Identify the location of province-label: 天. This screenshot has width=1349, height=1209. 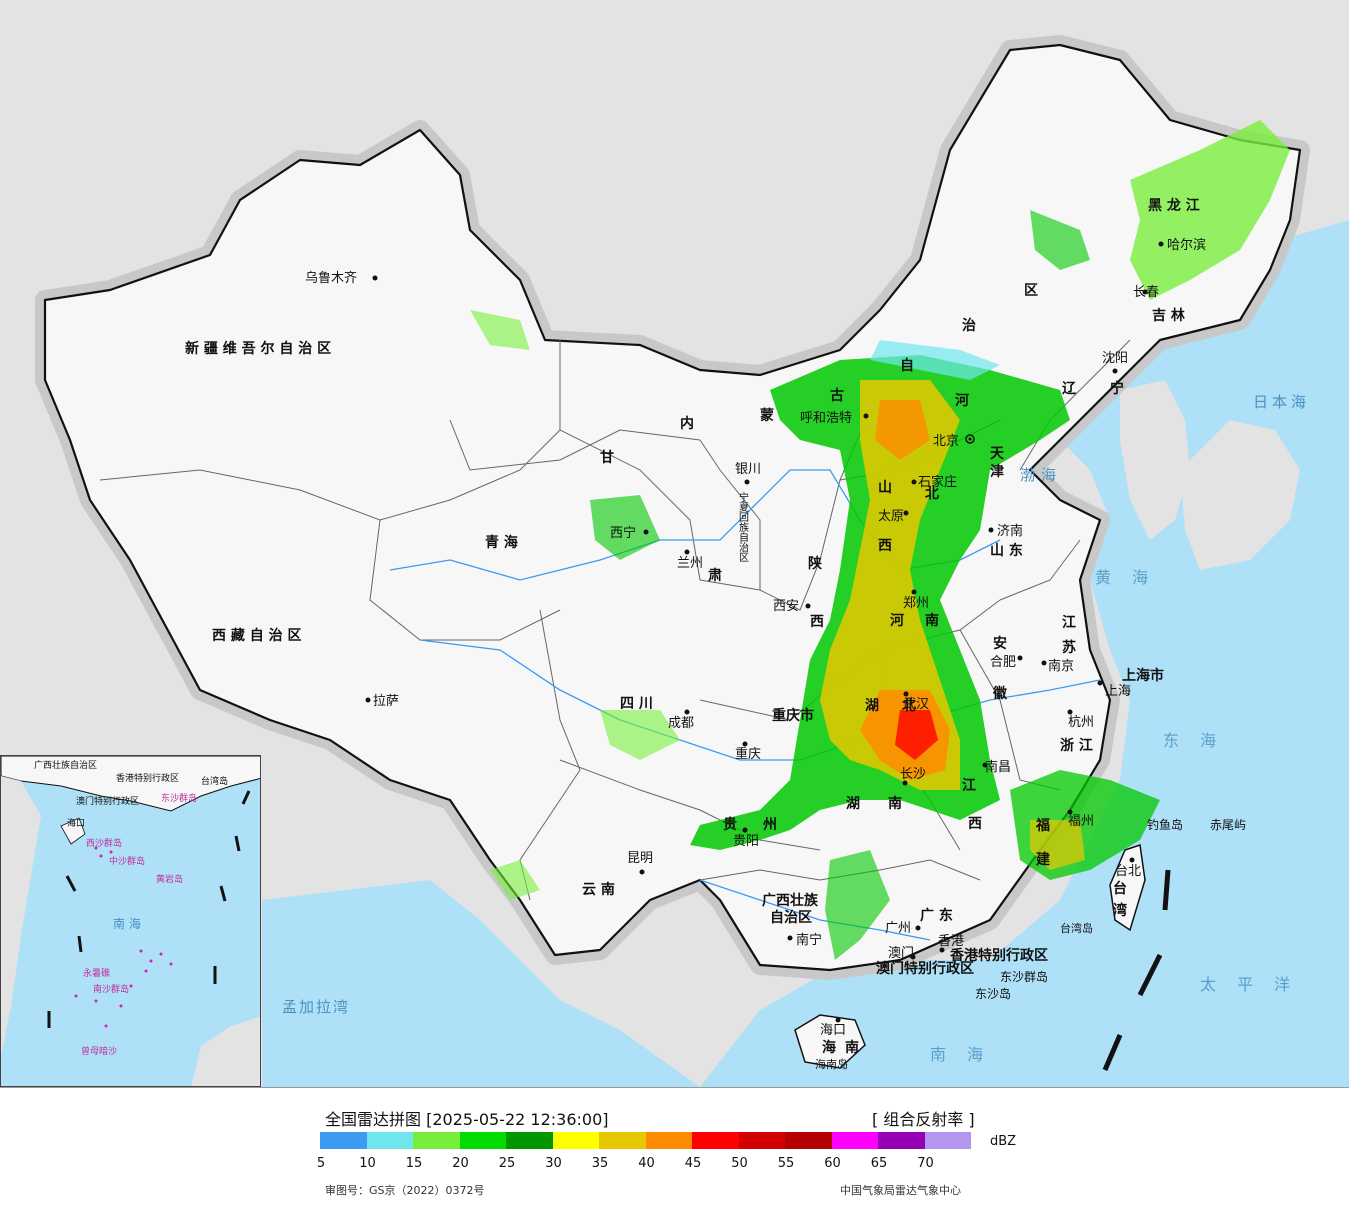
(997, 454).